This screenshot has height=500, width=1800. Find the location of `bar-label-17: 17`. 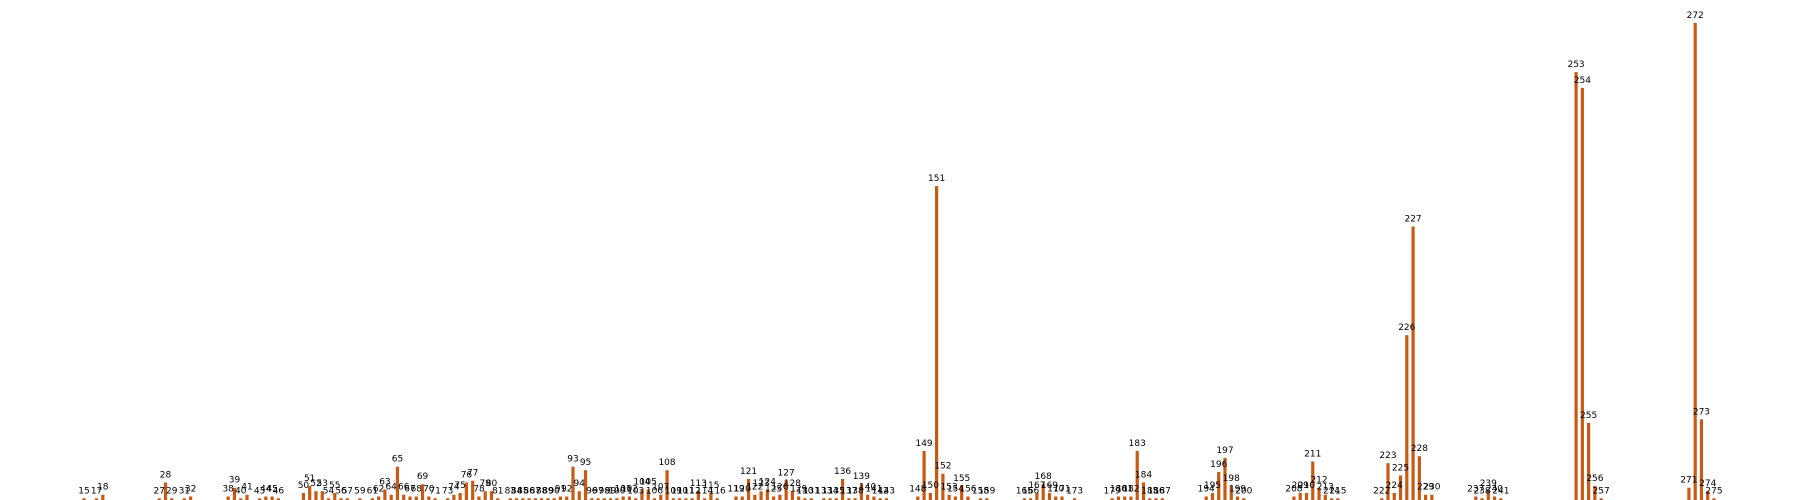

bar-label-17: 17 is located at coordinates (96, 491).